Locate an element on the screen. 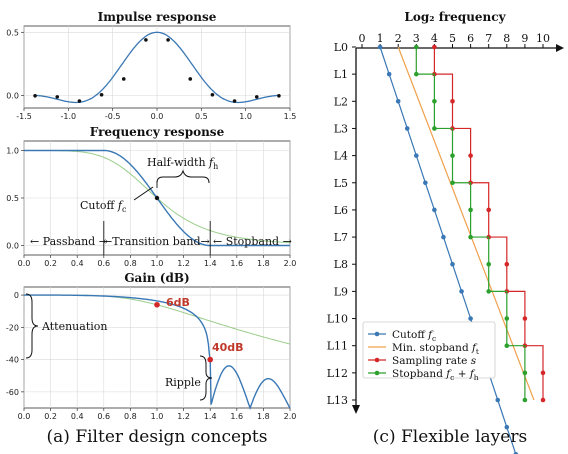 The height and width of the screenshot is (454, 568). legend-symbol: f is located at coordinates (430, 335).